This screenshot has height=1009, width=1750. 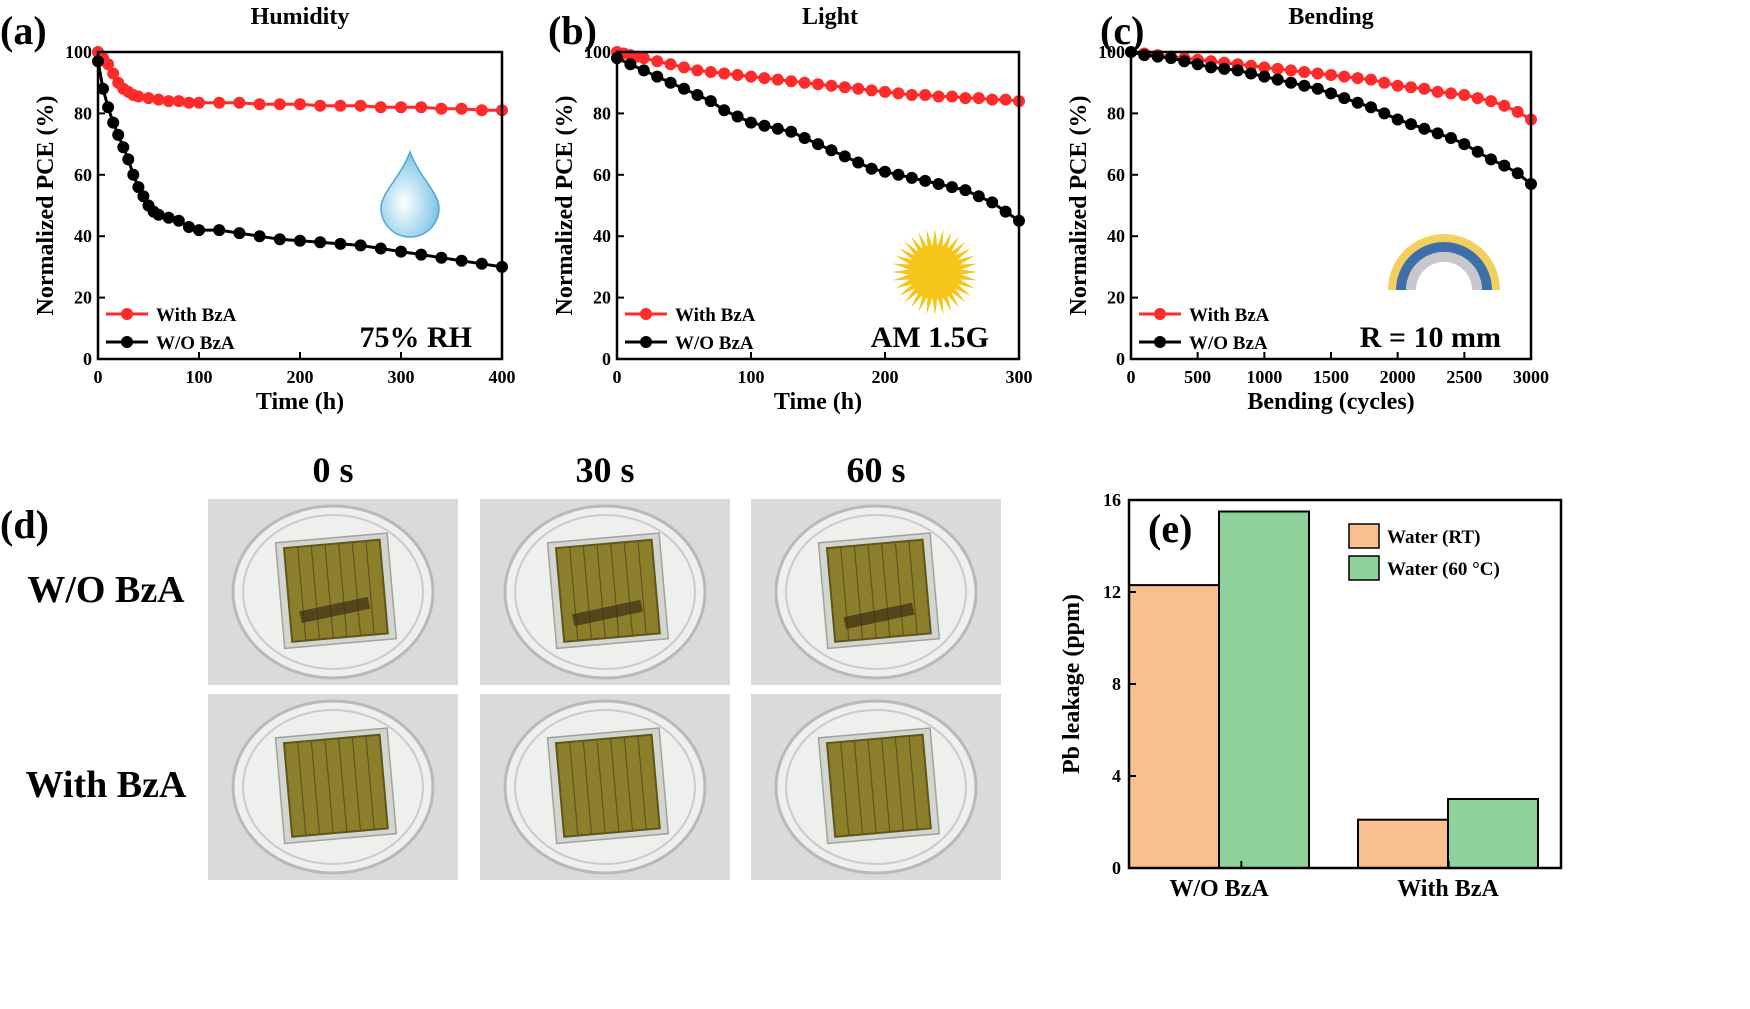 I want to click on chart-title: Humidity, so click(x=300, y=17).